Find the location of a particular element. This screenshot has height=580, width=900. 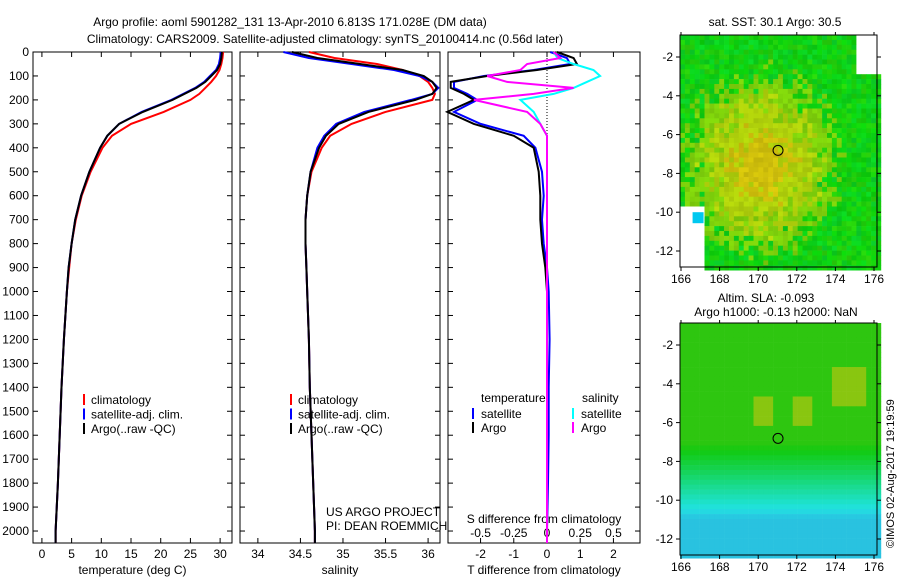

series-t-satellite is located at coordinates (511, 297).